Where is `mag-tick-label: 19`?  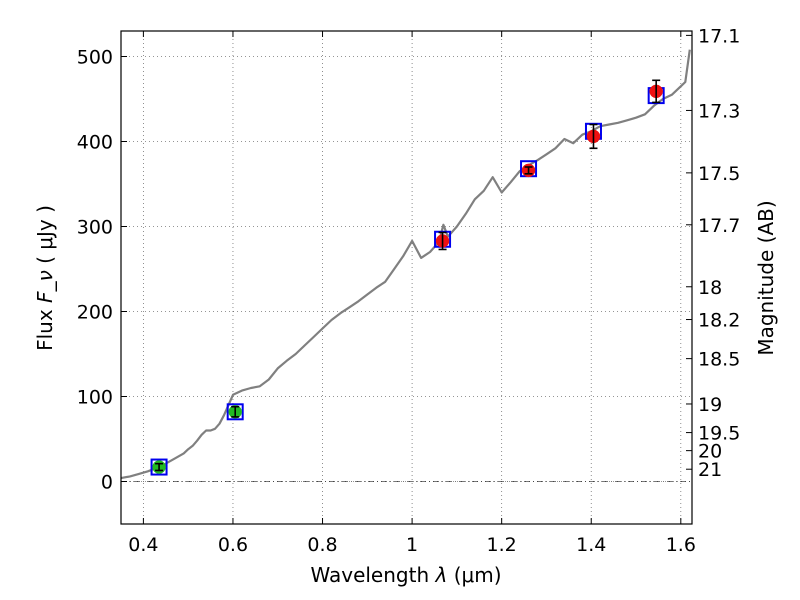
mag-tick-label: 19 is located at coordinates (710, 405).